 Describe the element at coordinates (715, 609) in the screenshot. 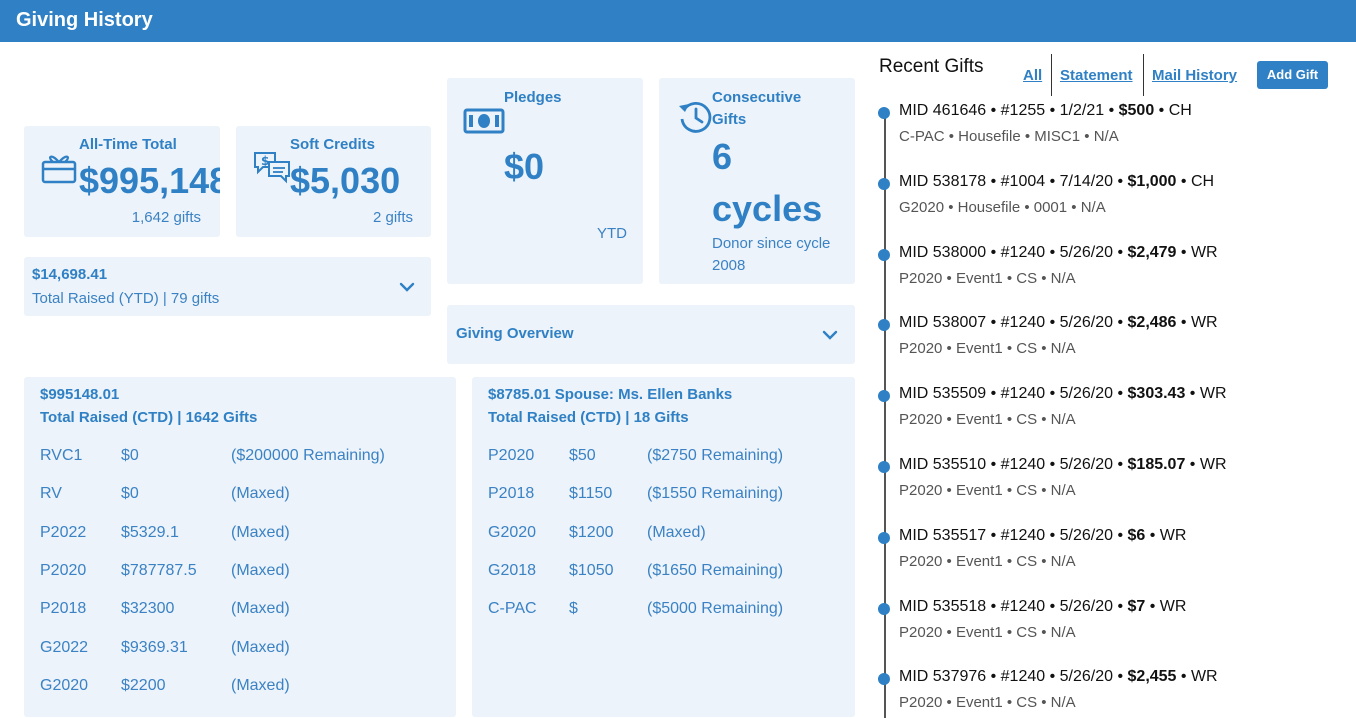

I see `row-status: ($5000 Remaining)` at that location.